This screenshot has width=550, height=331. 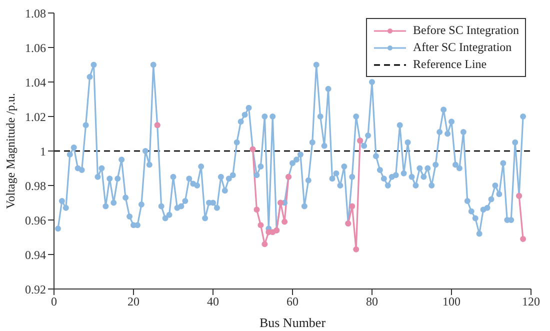 I want to click on y-tick-label: 0.98, so click(x=35, y=185).